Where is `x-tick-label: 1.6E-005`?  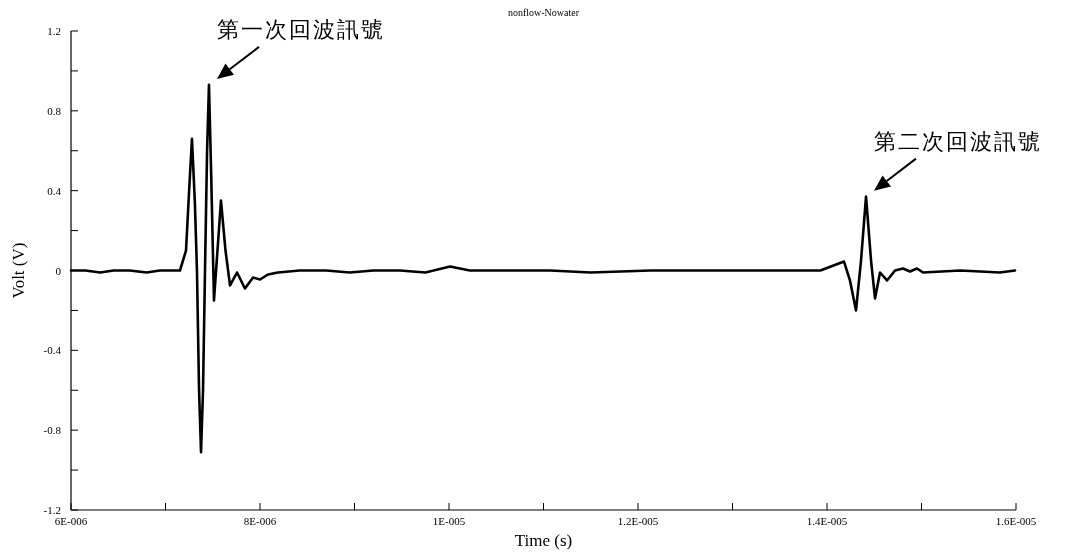
x-tick-label: 1.6E-005 is located at coordinates (1016, 521).